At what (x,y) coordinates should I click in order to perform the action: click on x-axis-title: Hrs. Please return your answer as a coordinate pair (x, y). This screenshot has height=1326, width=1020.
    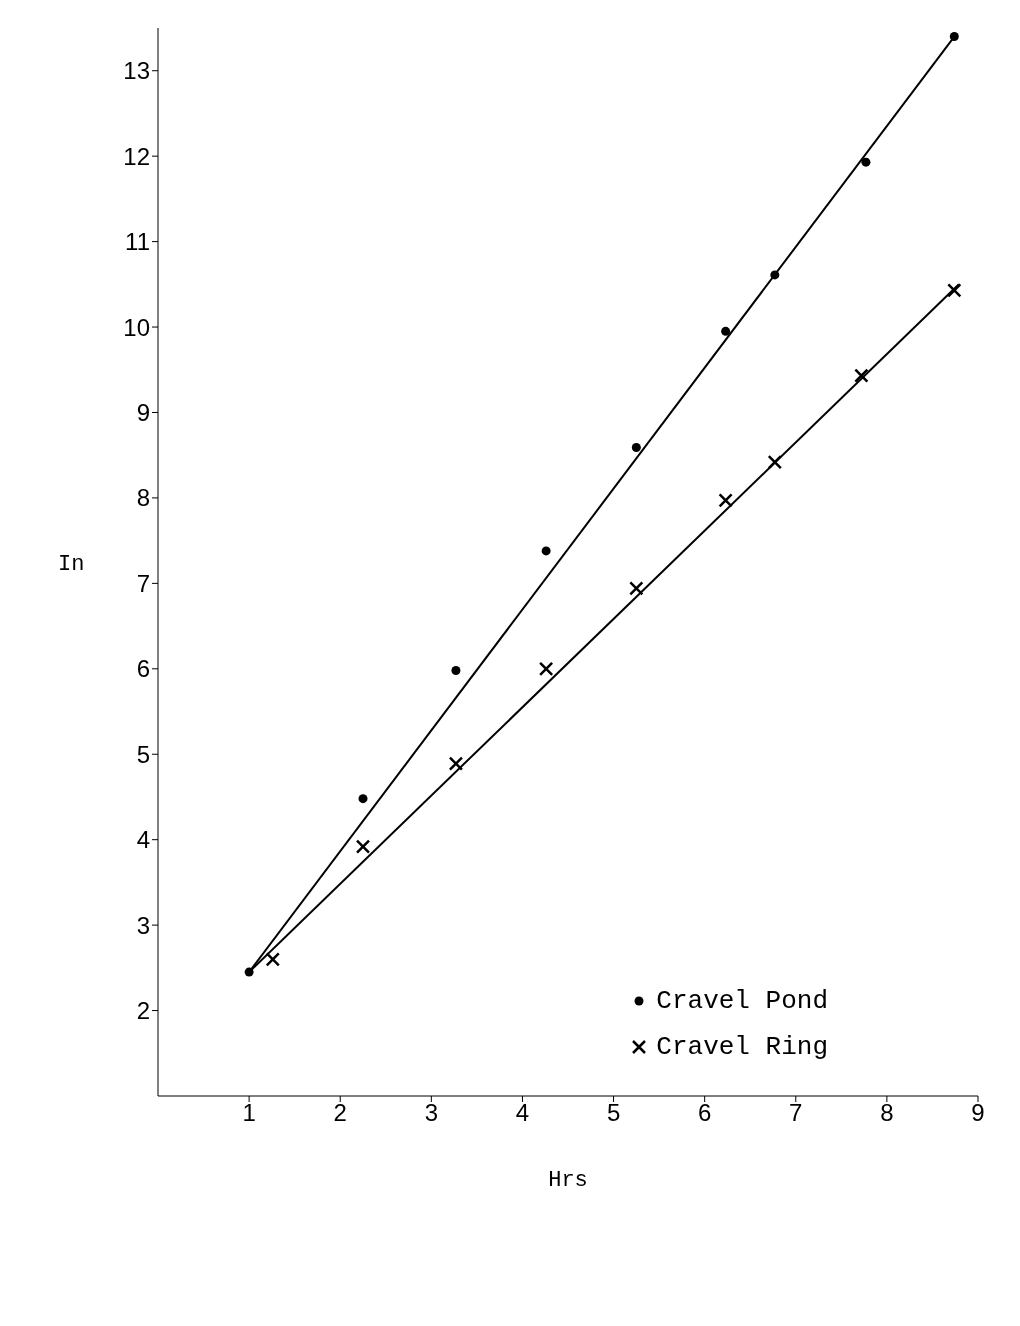
    Looking at the image, I should click on (568, 1180).